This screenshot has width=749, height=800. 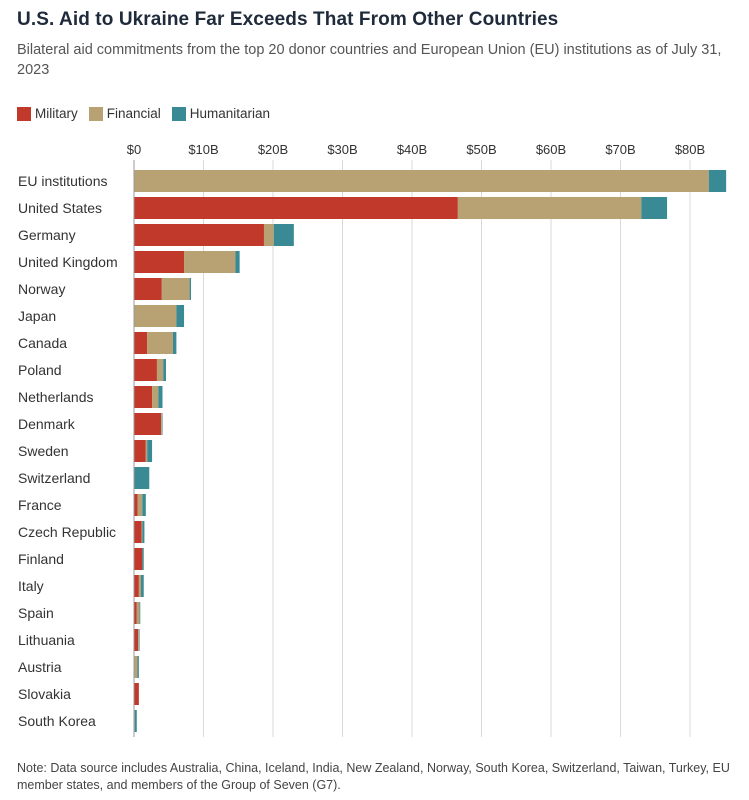 I want to click on category-label: EU institutions, so click(x=62, y=181).